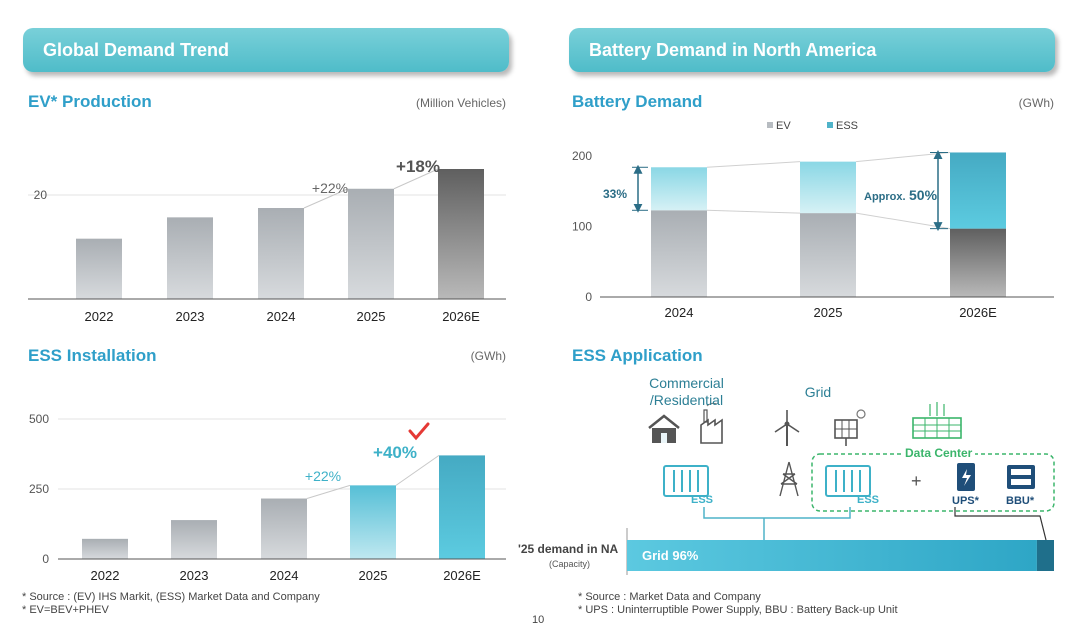  What do you see at coordinates (615, 194) in the screenshot?
I see `battery-33-label: 33%` at bounding box center [615, 194].